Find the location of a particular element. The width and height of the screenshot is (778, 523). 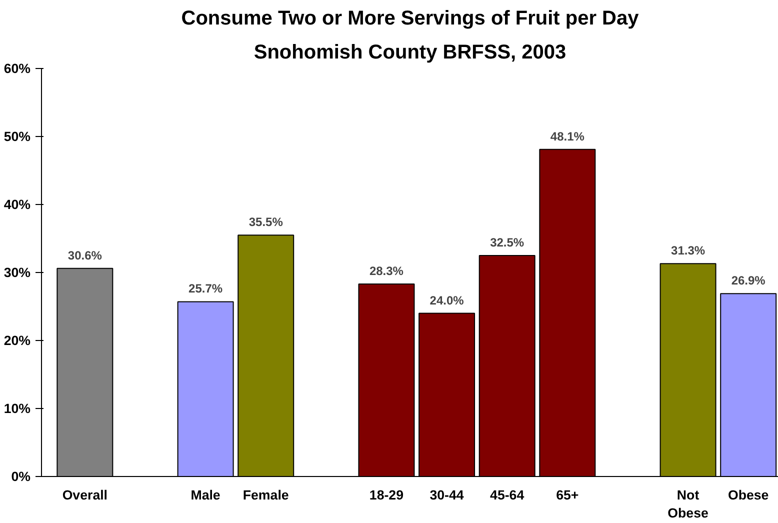

x-tick-label: 30-44 is located at coordinates (447, 495).